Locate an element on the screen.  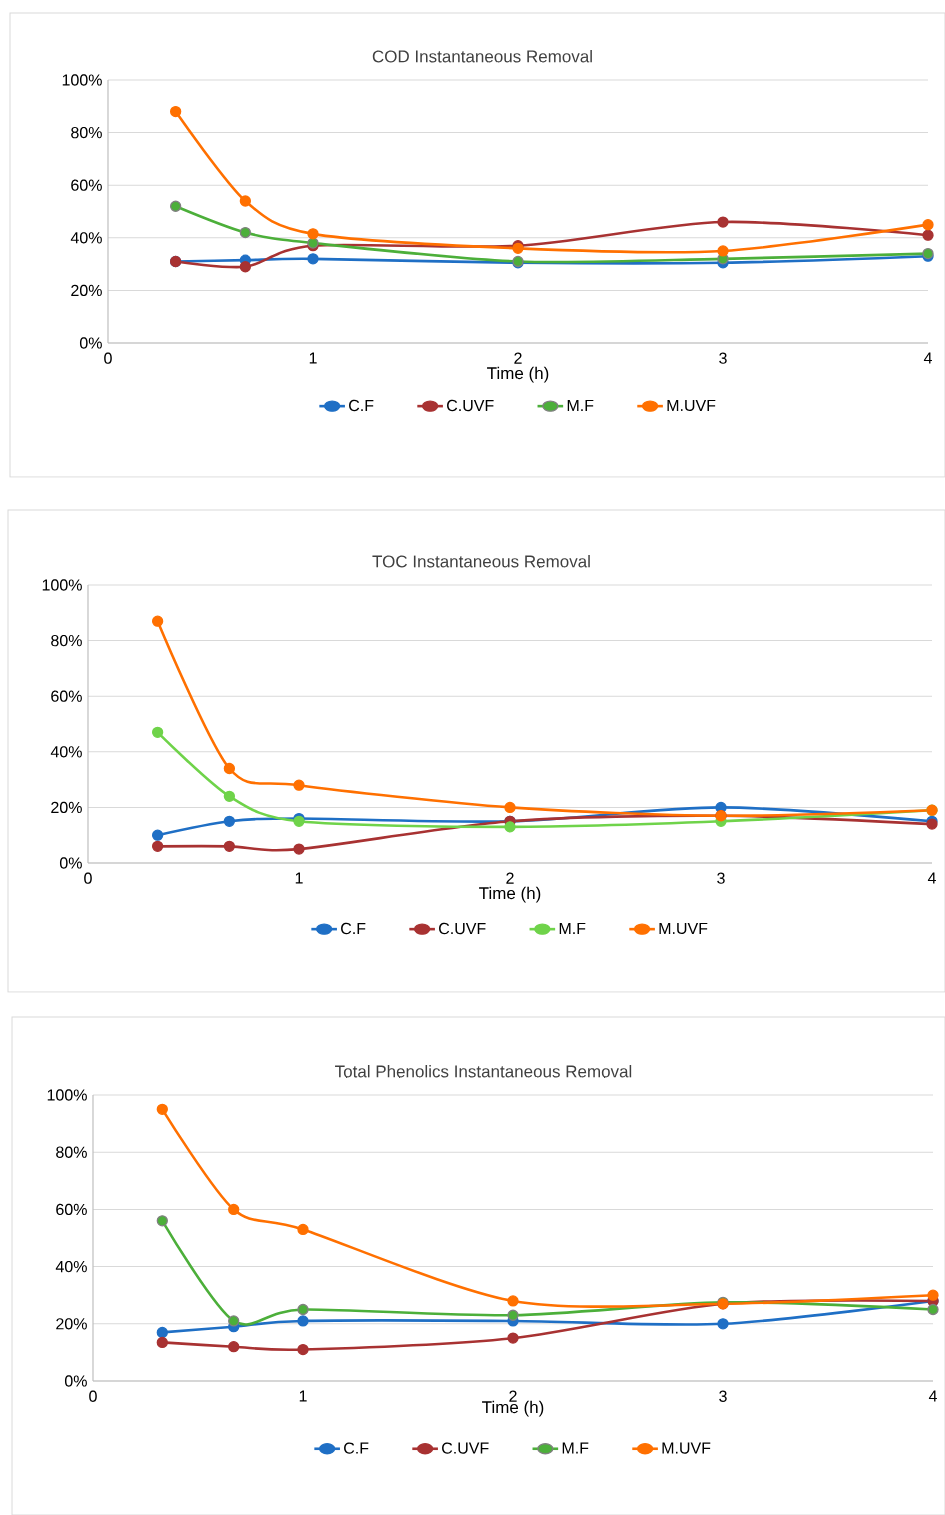
chart-title: Total Phenolics Instantaneous Removal is located at coordinates (483, 1071).